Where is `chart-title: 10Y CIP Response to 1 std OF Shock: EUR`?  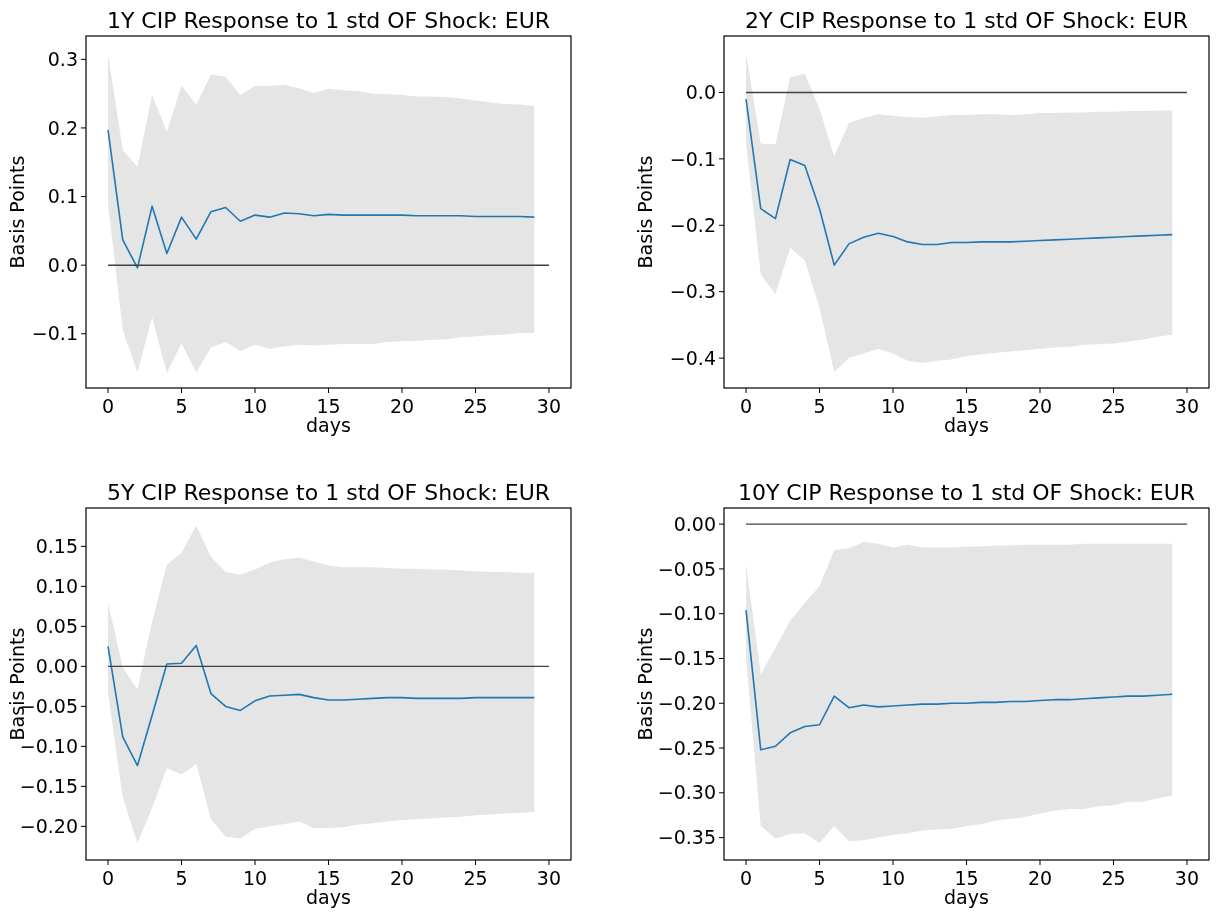 chart-title: 10Y CIP Response to 1 std OF Shock: EUR is located at coordinates (966, 492).